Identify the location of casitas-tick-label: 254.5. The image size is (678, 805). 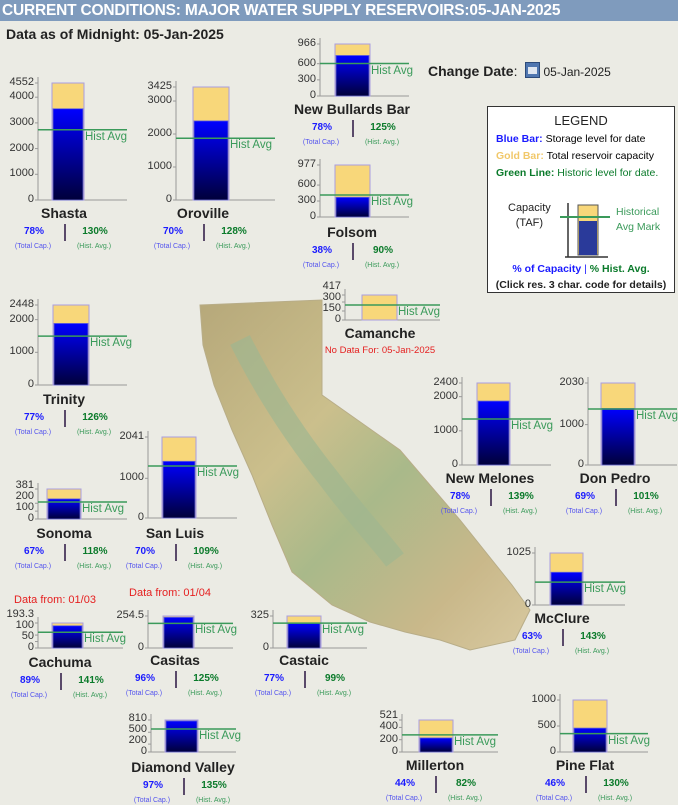
(130, 615).